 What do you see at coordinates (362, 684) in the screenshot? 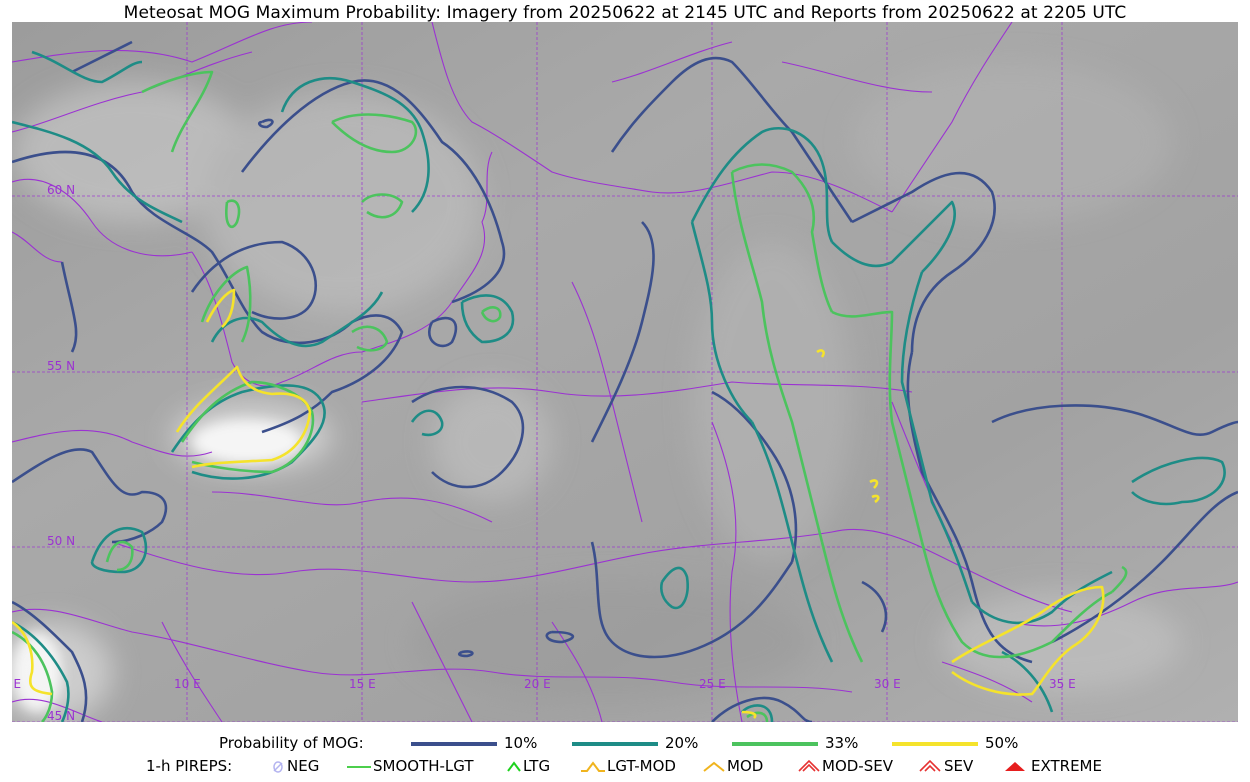
I see `lon-label-15e: 15 E` at bounding box center [362, 684].